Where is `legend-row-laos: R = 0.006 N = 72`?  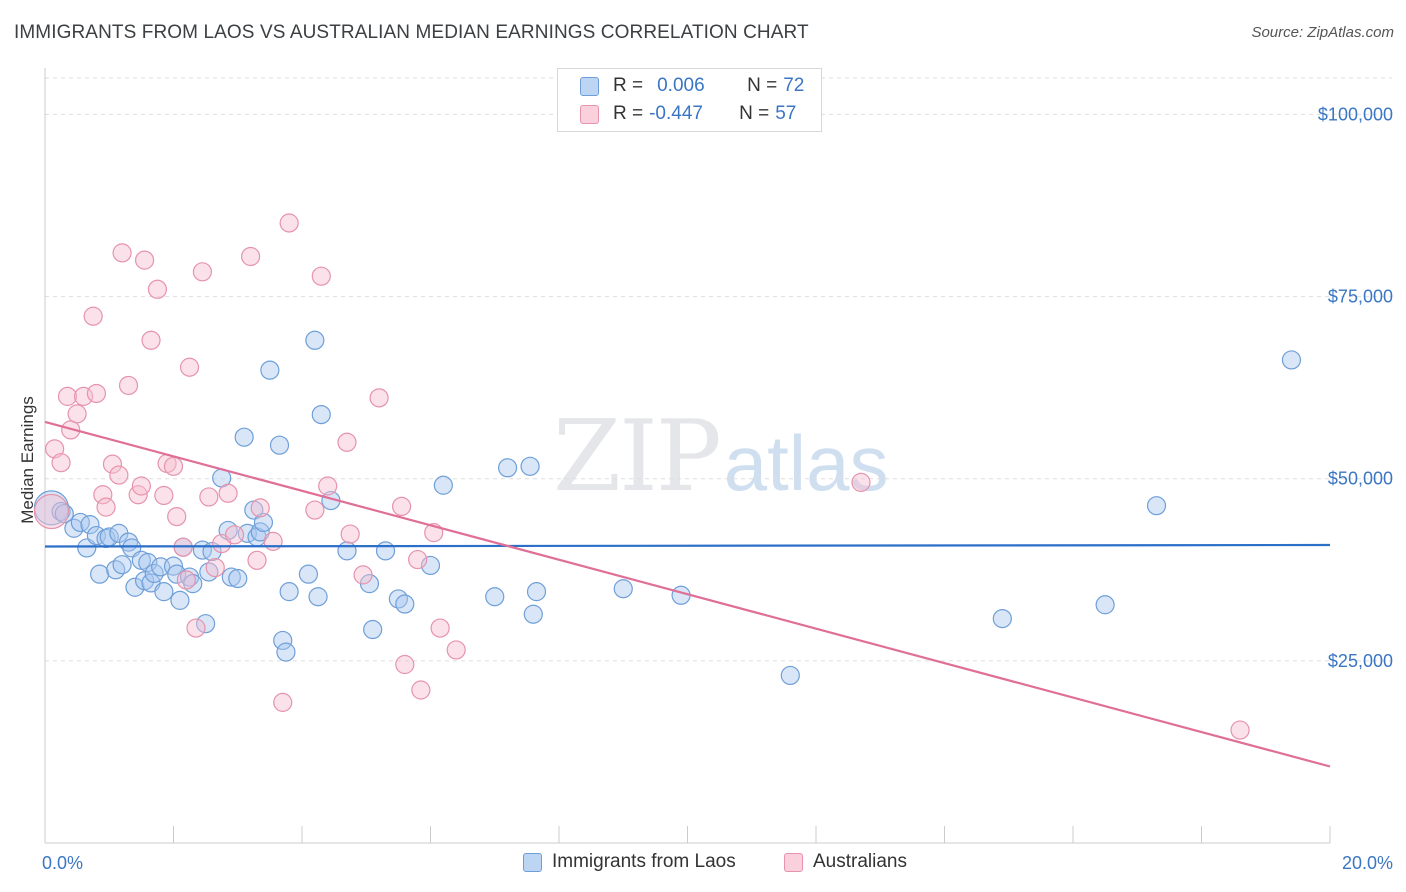
legend-row-laos: R = 0.006 N = 72 is located at coordinates (692, 86).